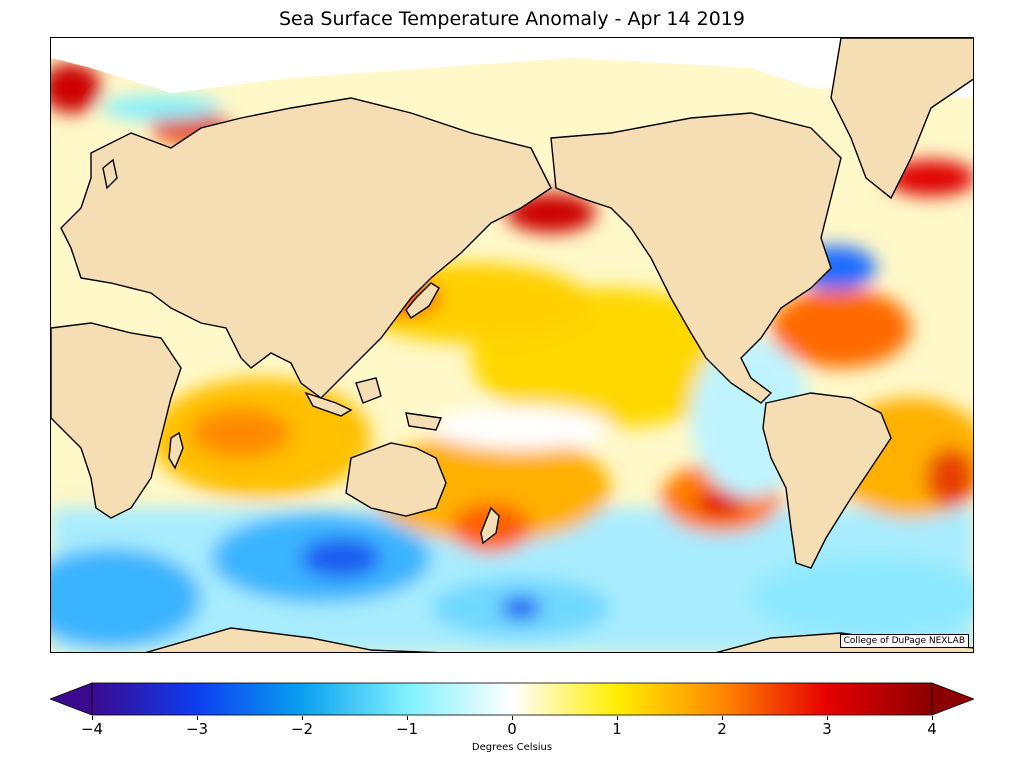 This screenshot has height=768, width=1024. I want to click on colorbar-gradient, so click(512, 699).